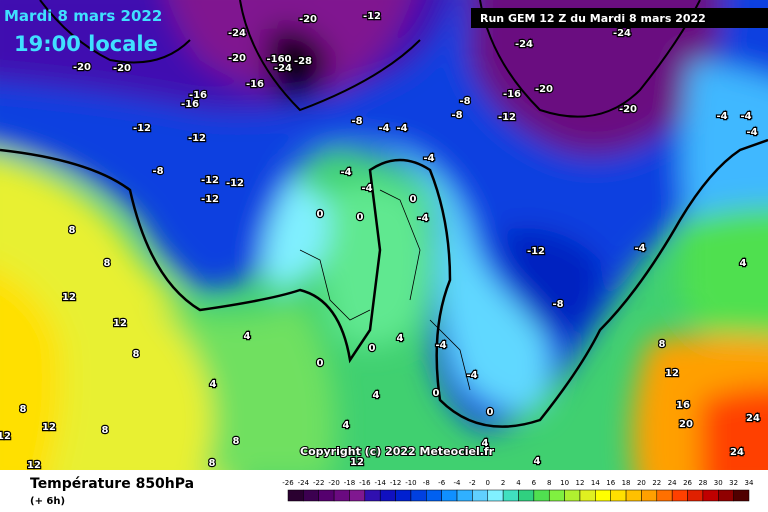 This screenshot has height=512, width=768. I want to click on colorbar-tick: 26, so click(687, 483).